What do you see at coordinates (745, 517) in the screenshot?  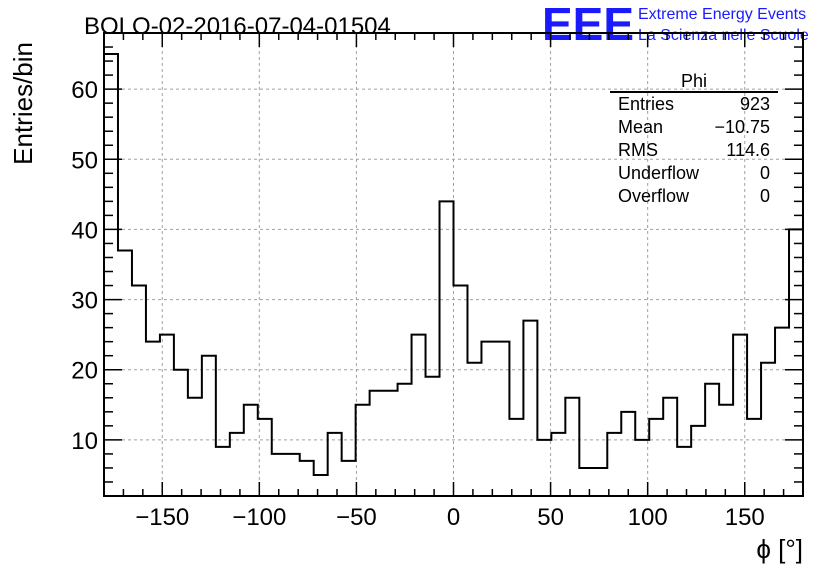 I see `x-tick-label: 150` at bounding box center [745, 517].